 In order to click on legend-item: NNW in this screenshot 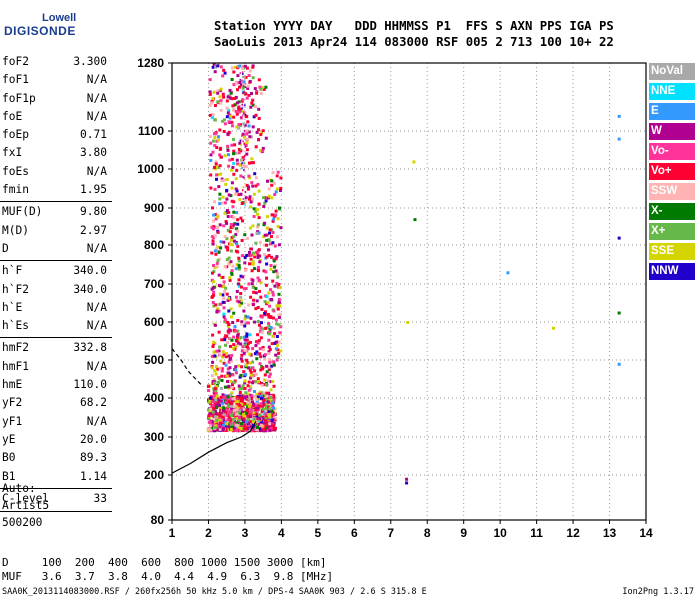, I will do `click(672, 271)`.